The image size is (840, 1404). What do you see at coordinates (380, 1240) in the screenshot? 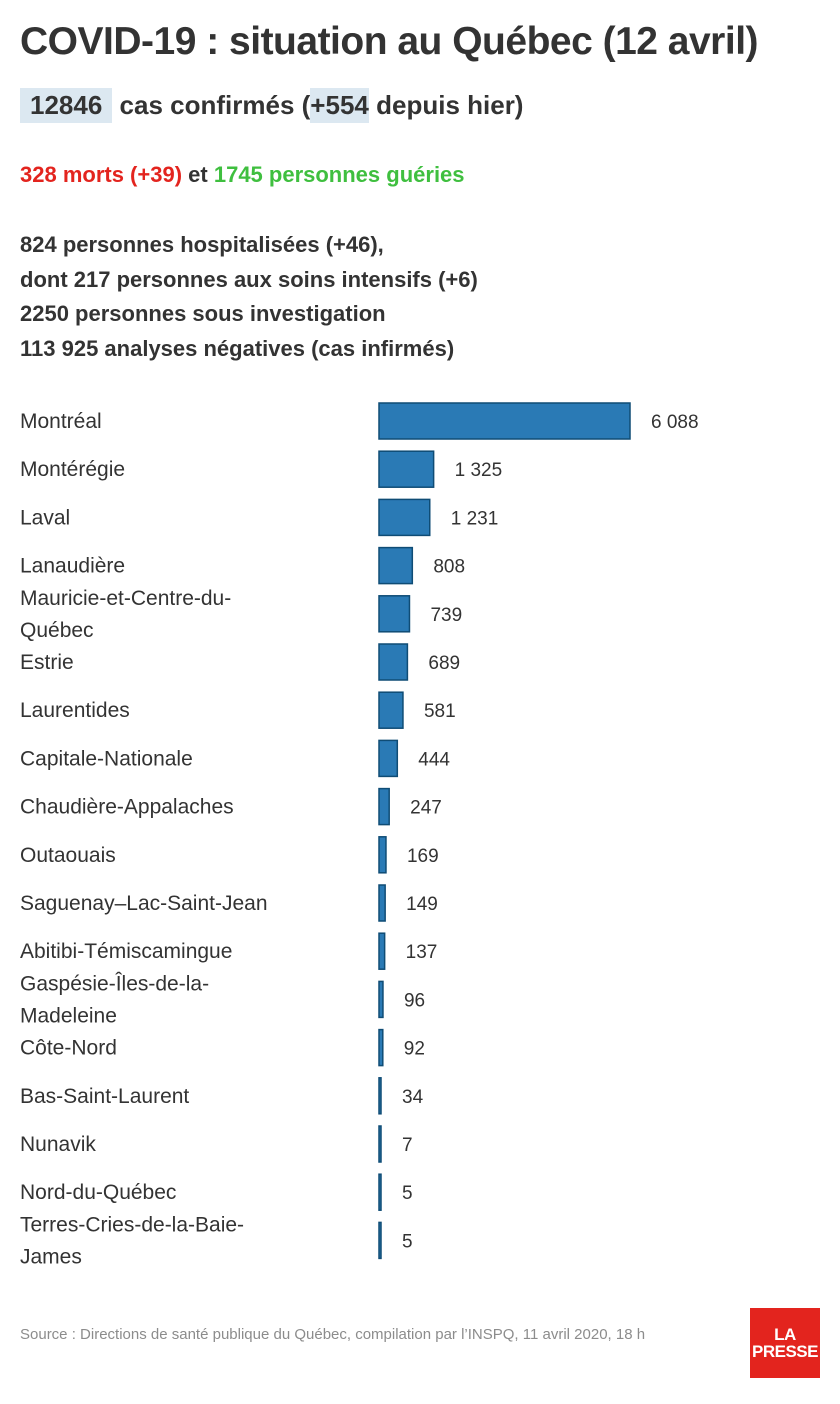
I see `bar-terres-cries-de-la-baie-james` at bounding box center [380, 1240].